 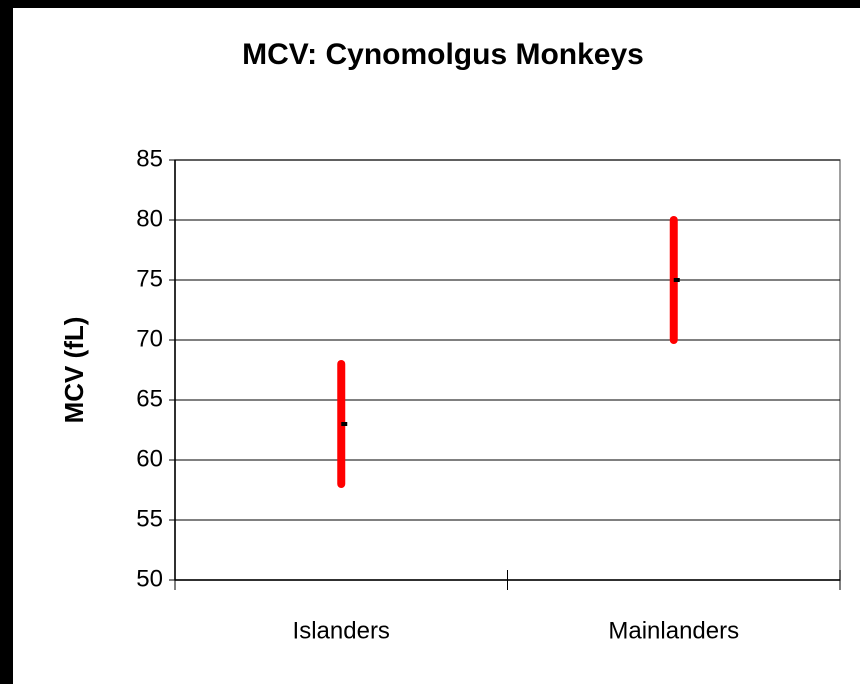 I want to click on x-tick-label: Islanders, so click(x=341, y=630).